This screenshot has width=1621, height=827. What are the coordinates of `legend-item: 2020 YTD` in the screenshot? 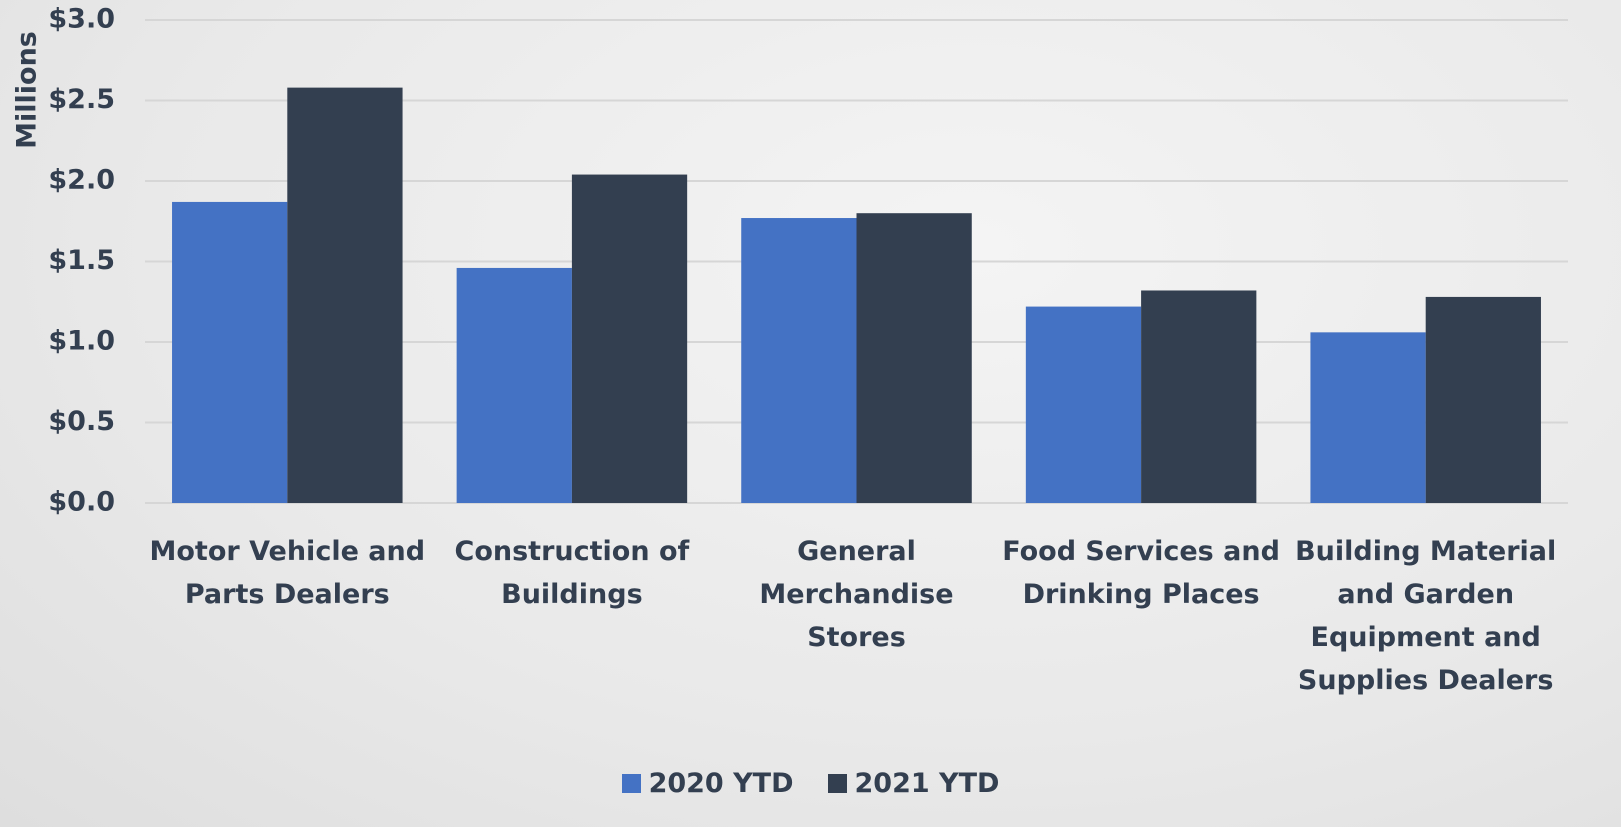 It's located at (707, 783).